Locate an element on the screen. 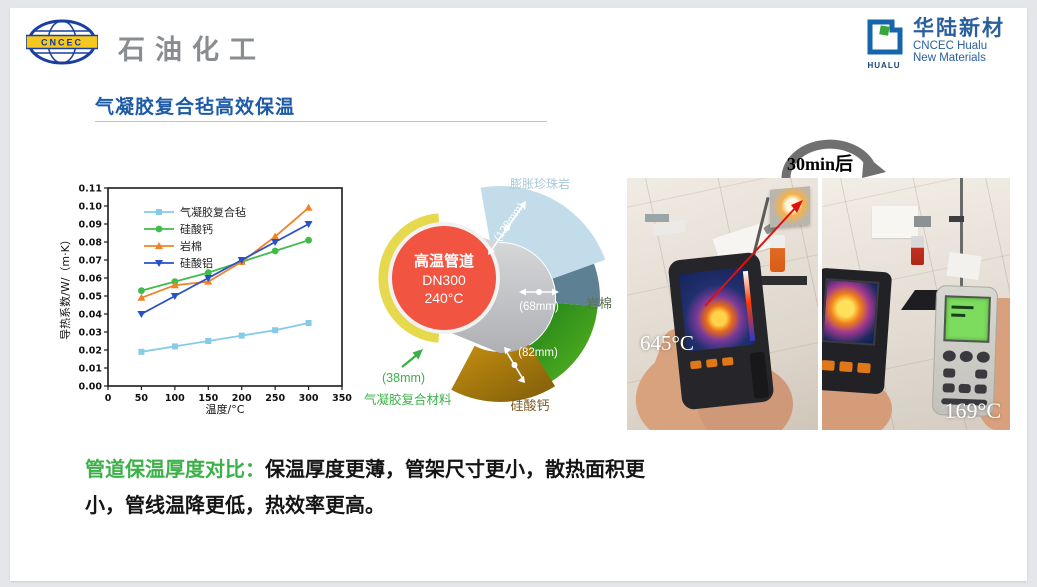 The height and width of the screenshot is (587, 1037). layer-sector-perlite is located at coordinates (543, 232).